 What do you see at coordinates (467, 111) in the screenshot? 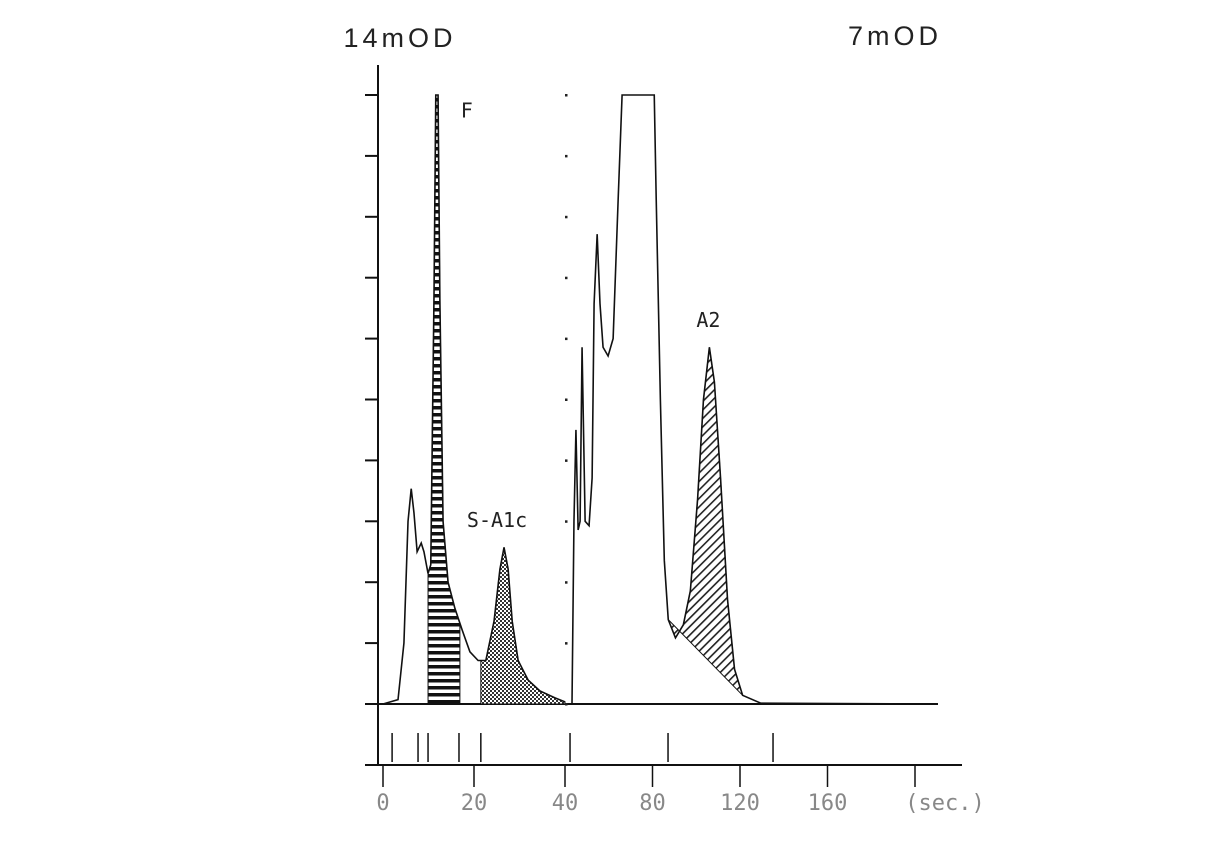
I see `peak-label: F` at bounding box center [467, 111].